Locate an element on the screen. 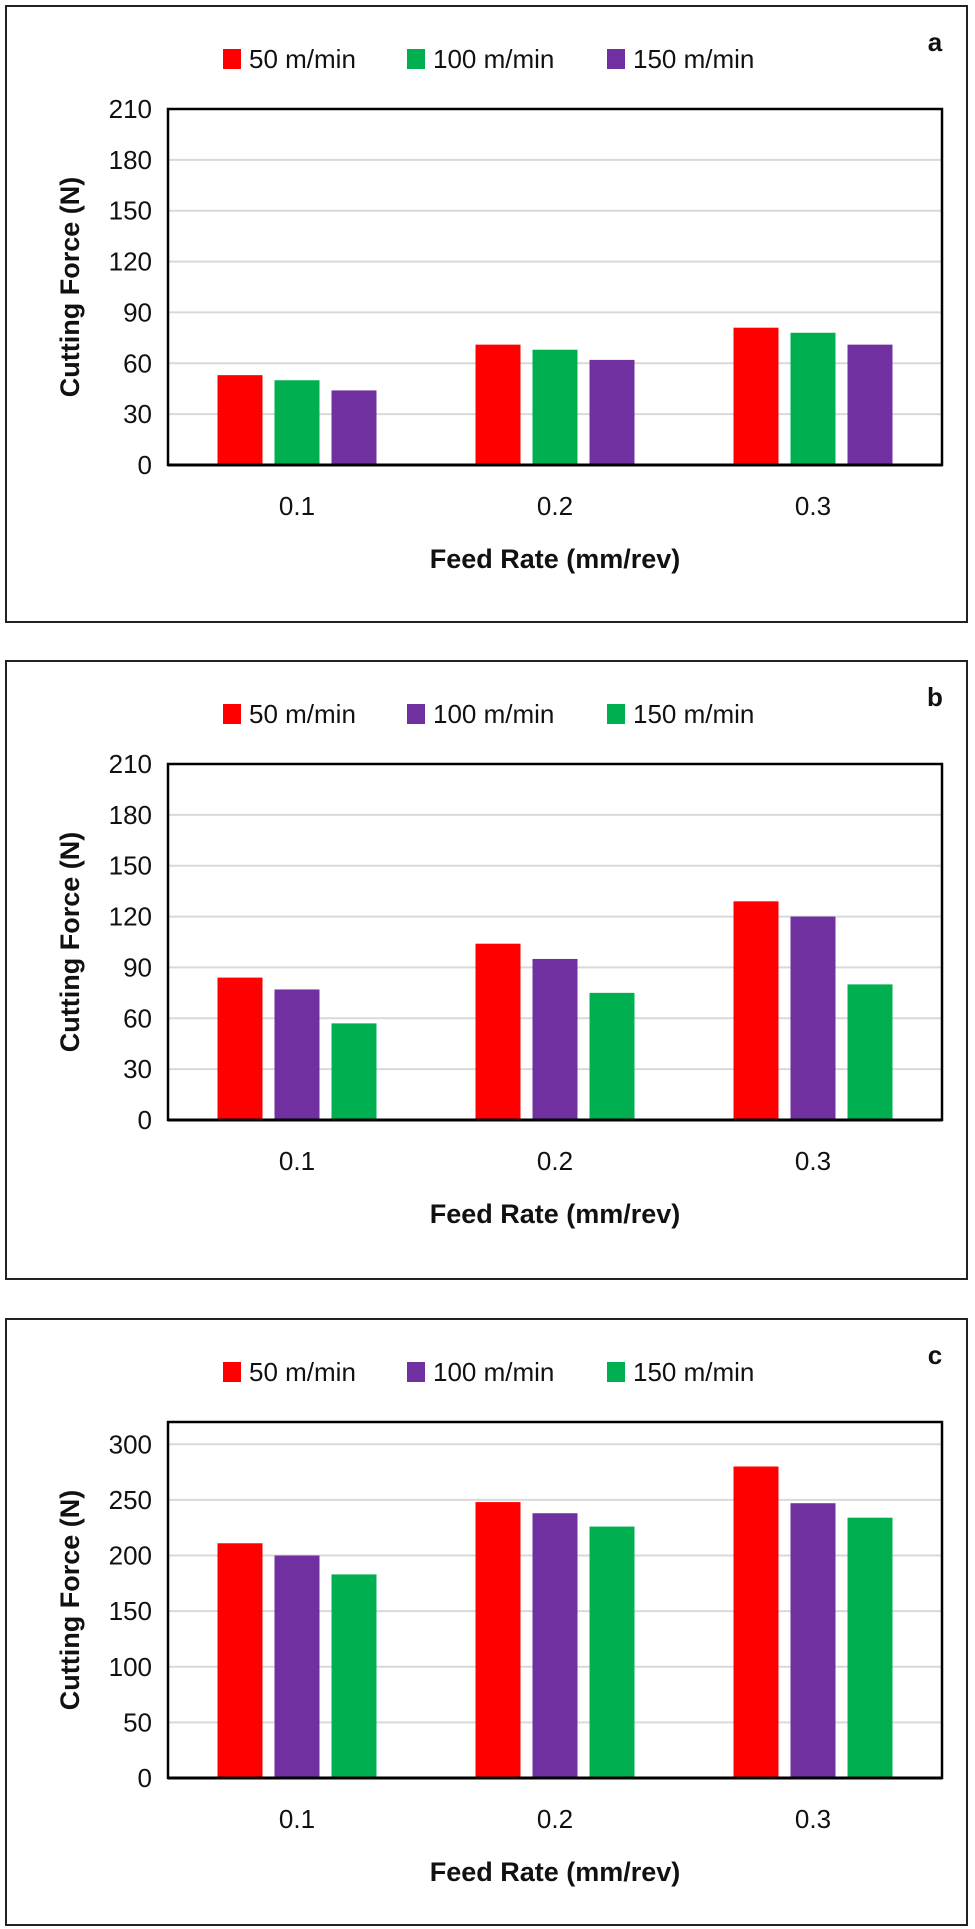 Image resolution: width=975 pixels, height=1929 pixels. y-tick-label: 100 is located at coordinates (130, 1667).